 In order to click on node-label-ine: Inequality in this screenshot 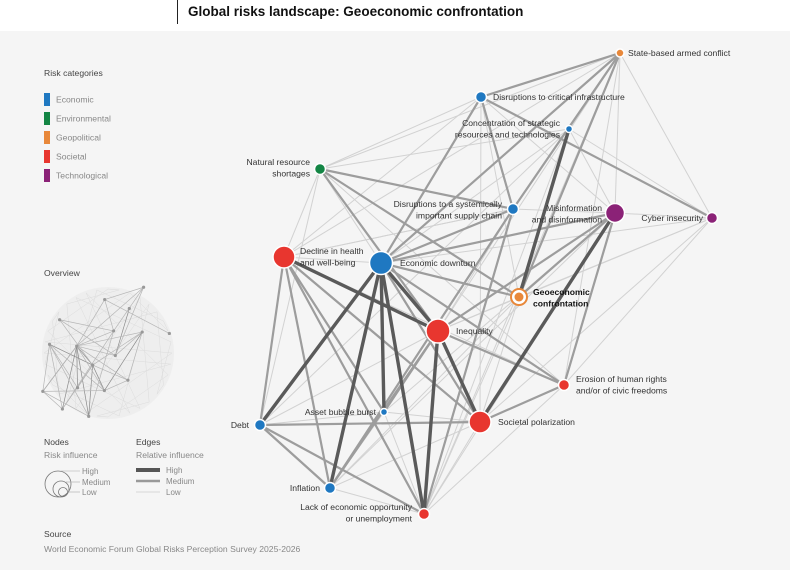, I will do `click(474, 331)`.